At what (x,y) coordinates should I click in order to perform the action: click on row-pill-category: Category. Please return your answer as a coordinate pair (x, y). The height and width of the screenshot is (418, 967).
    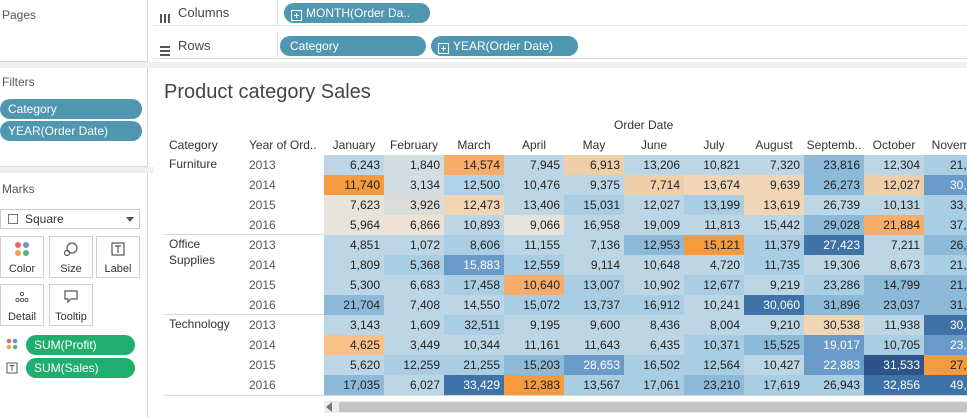
    Looking at the image, I should click on (353, 46).